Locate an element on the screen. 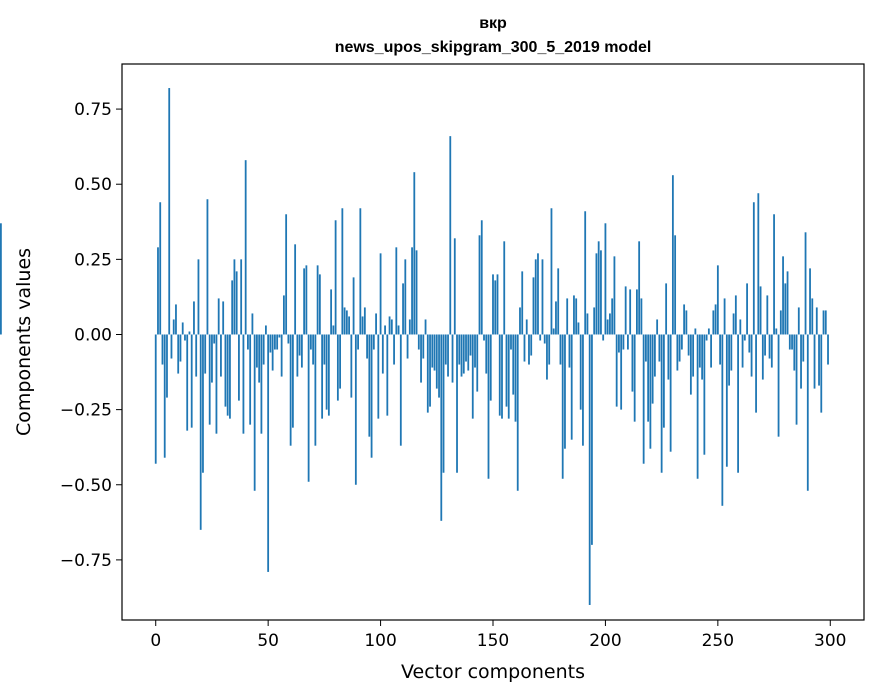  y-tick-label: −0.50 is located at coordinates (86, 486).